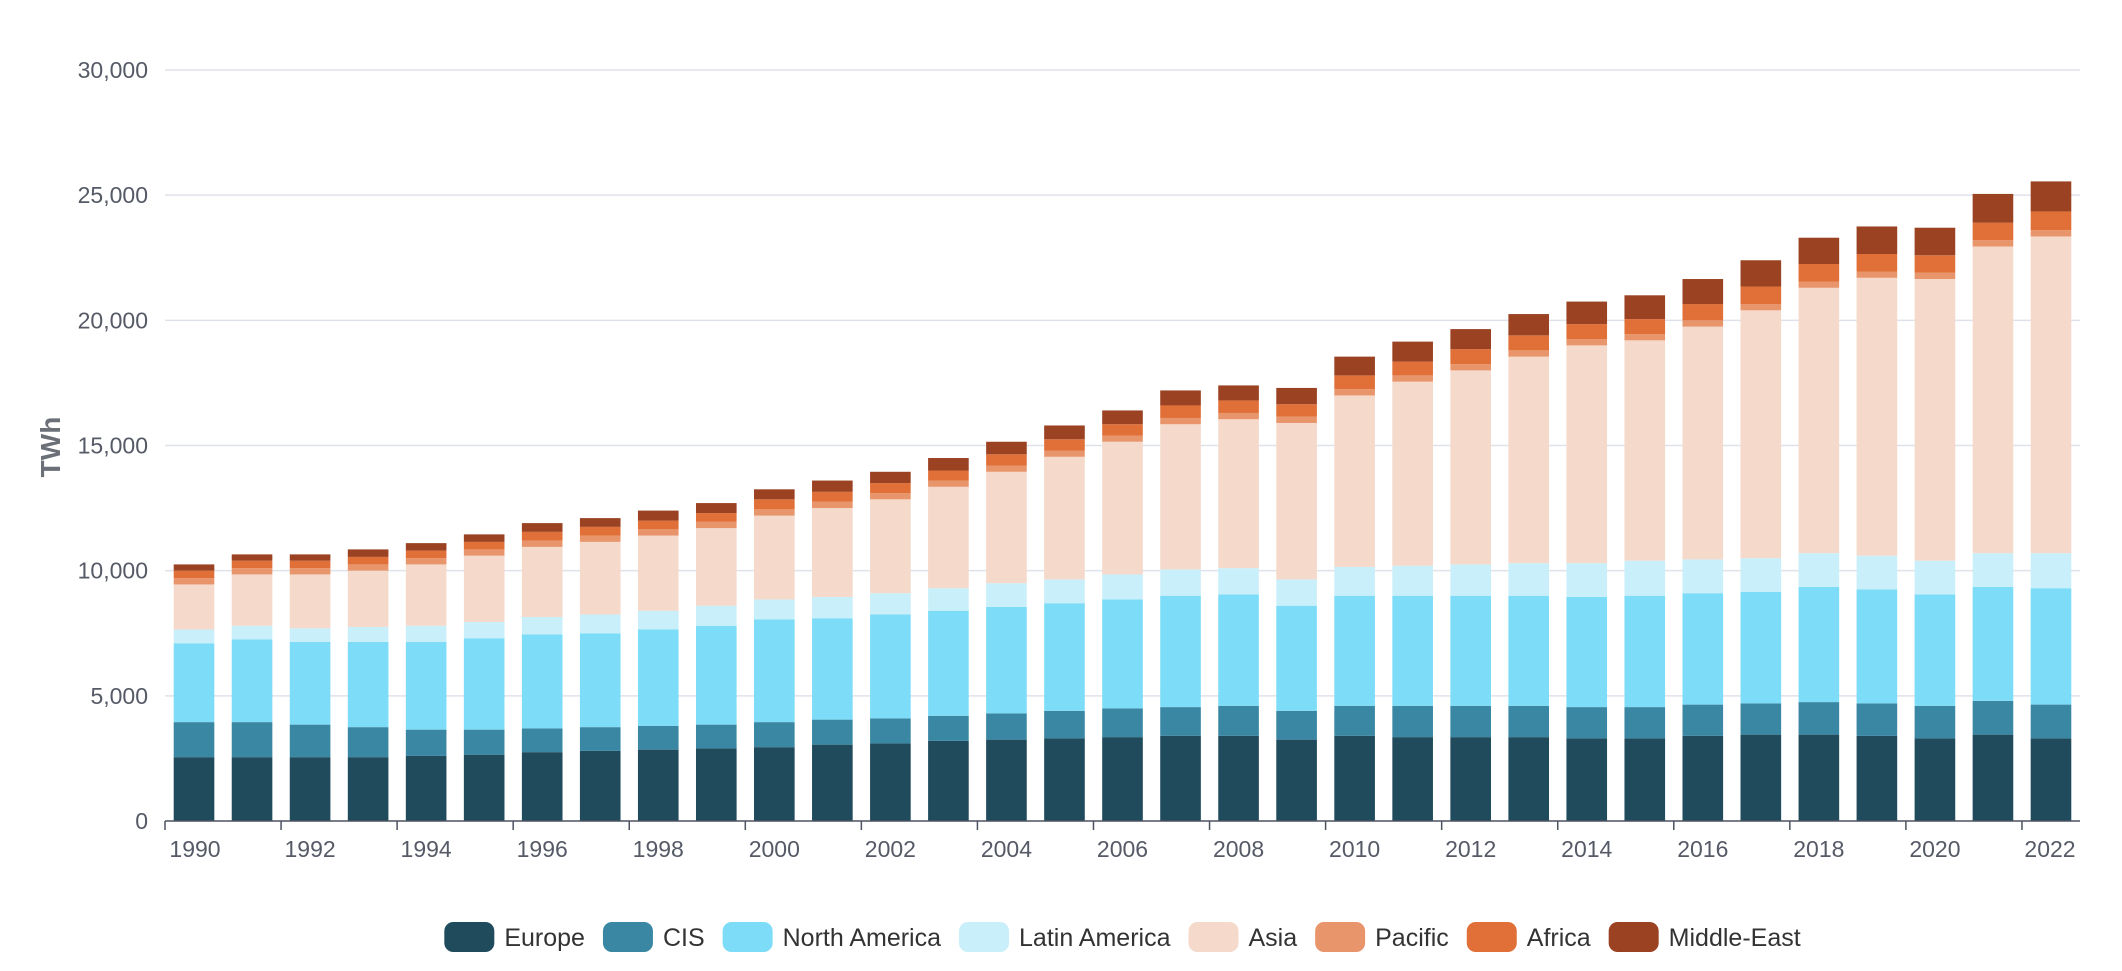 The height and width of the screenshot is (971, 2122). What do you see at coordinates (1528, 937) in the screenshot?
I see `legend-item-africa: Africa` at bounding box center [1528, 937].